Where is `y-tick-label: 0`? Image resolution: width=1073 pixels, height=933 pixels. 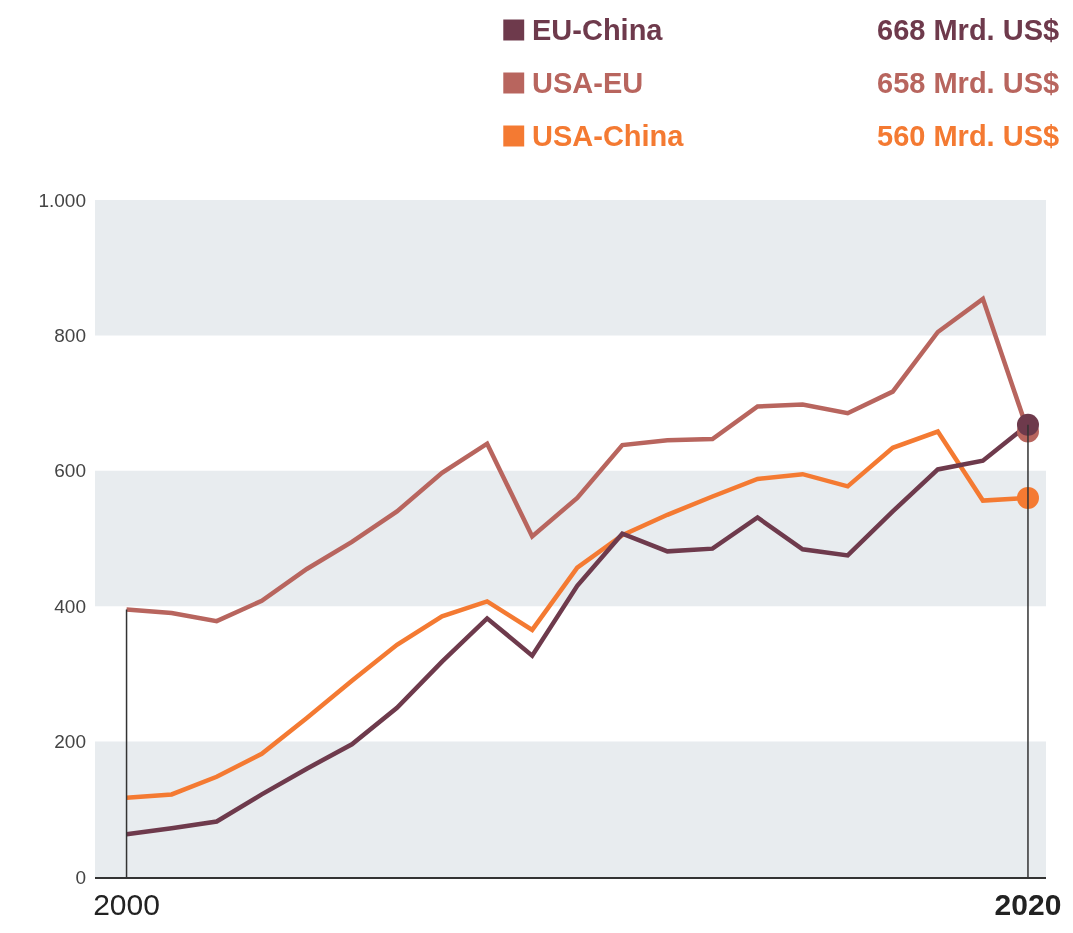 y-tick-label: 0 is located at coordinates (80, 877).